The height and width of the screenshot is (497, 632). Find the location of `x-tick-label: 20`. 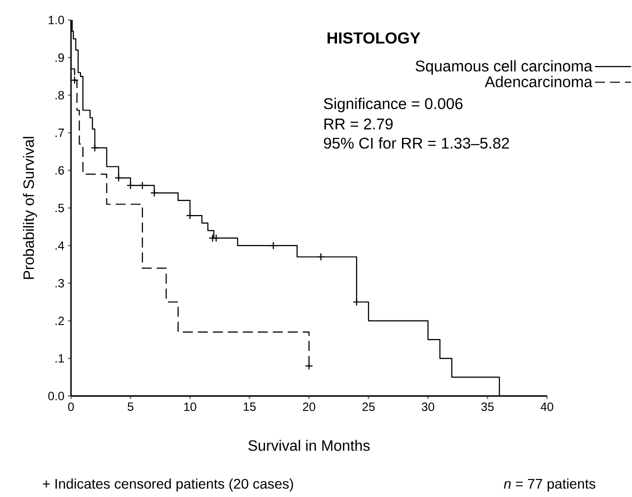

x-tick-label: 20 is located at coordinates (309, 407).